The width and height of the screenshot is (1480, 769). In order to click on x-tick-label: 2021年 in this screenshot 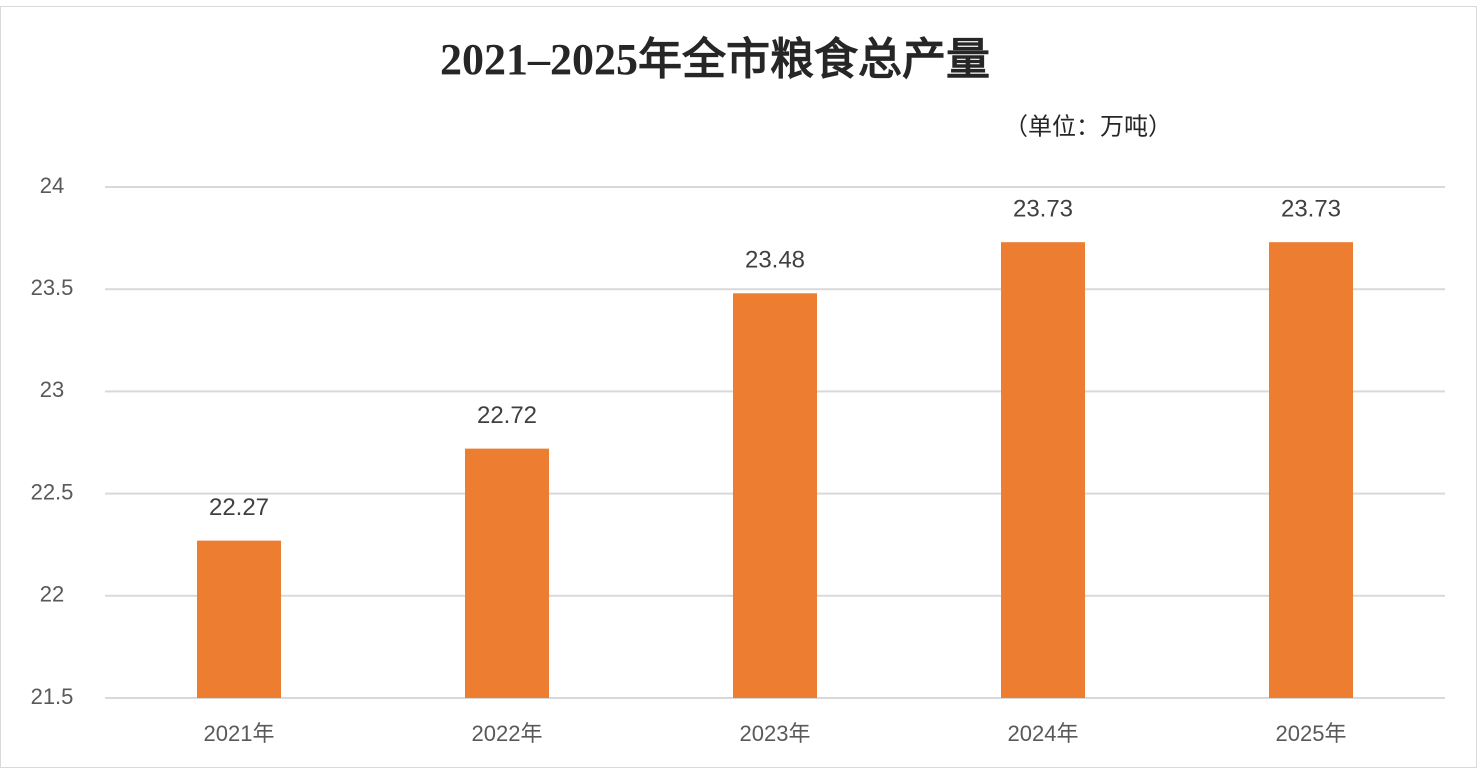, I will do `click(239, 733)`.